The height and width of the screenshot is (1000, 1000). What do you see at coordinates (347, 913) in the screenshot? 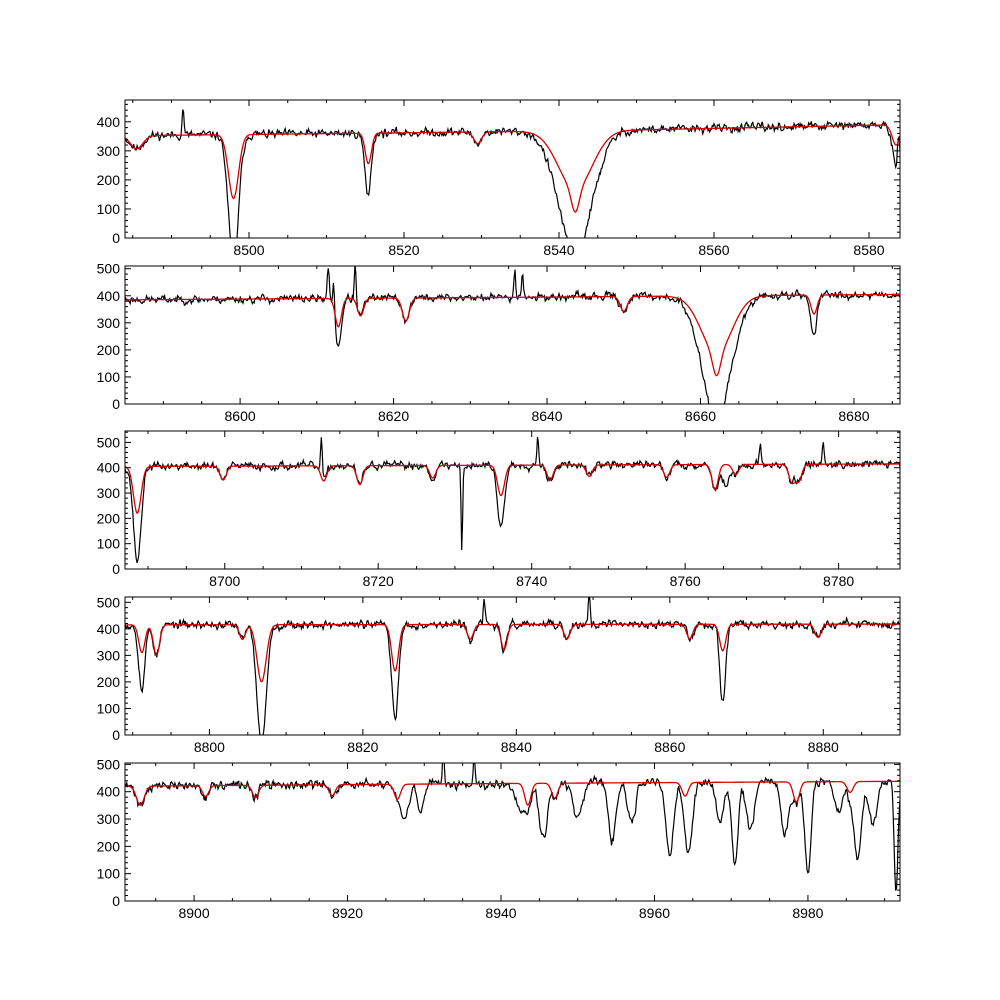
I see `x-tick-label: 8920` at bounding box center [347, 913].